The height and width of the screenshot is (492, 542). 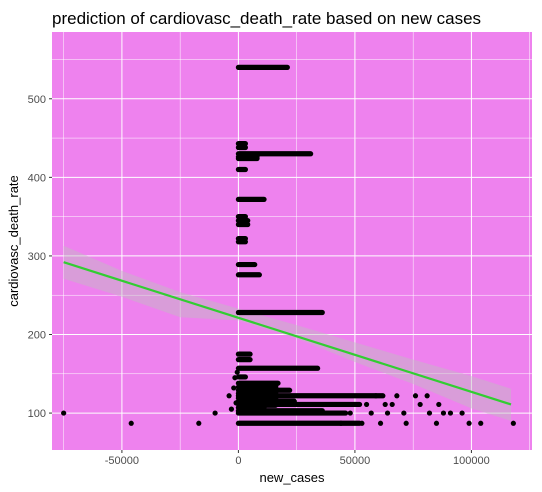 What do you see at coordinates (37, 100) in the screenshot?
I see `y-tick-label: 500` at bounding box center [37, 100].